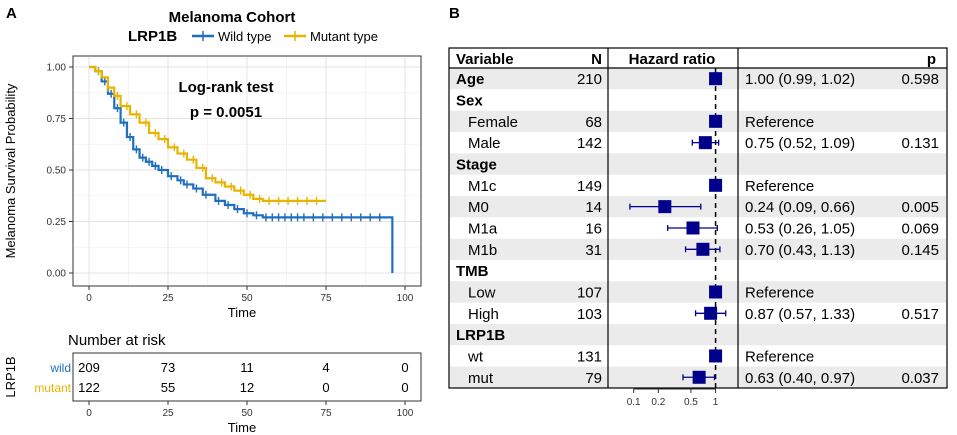 The height and width of the screenshot is (435, 957). I want to click on km-x-axis: 0 25 50 75 100, so click(250, 295).